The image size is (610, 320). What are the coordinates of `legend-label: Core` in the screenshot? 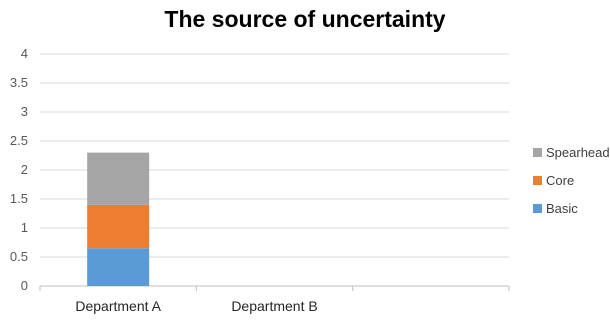 It's located at (560, 180).